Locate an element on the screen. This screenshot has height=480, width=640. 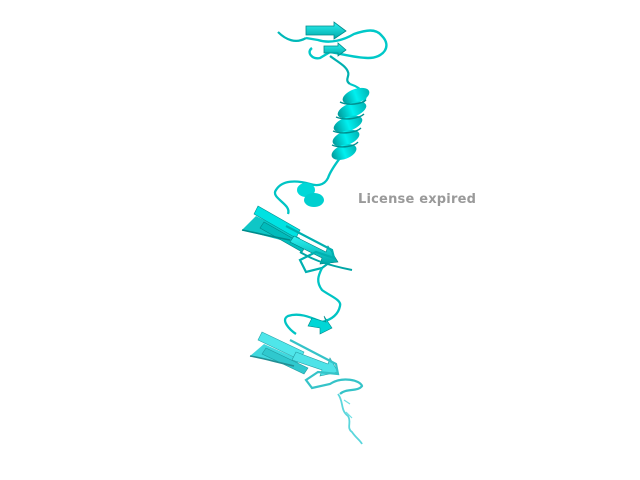
lower-sheet-domain is located at coordinates (306, 363).